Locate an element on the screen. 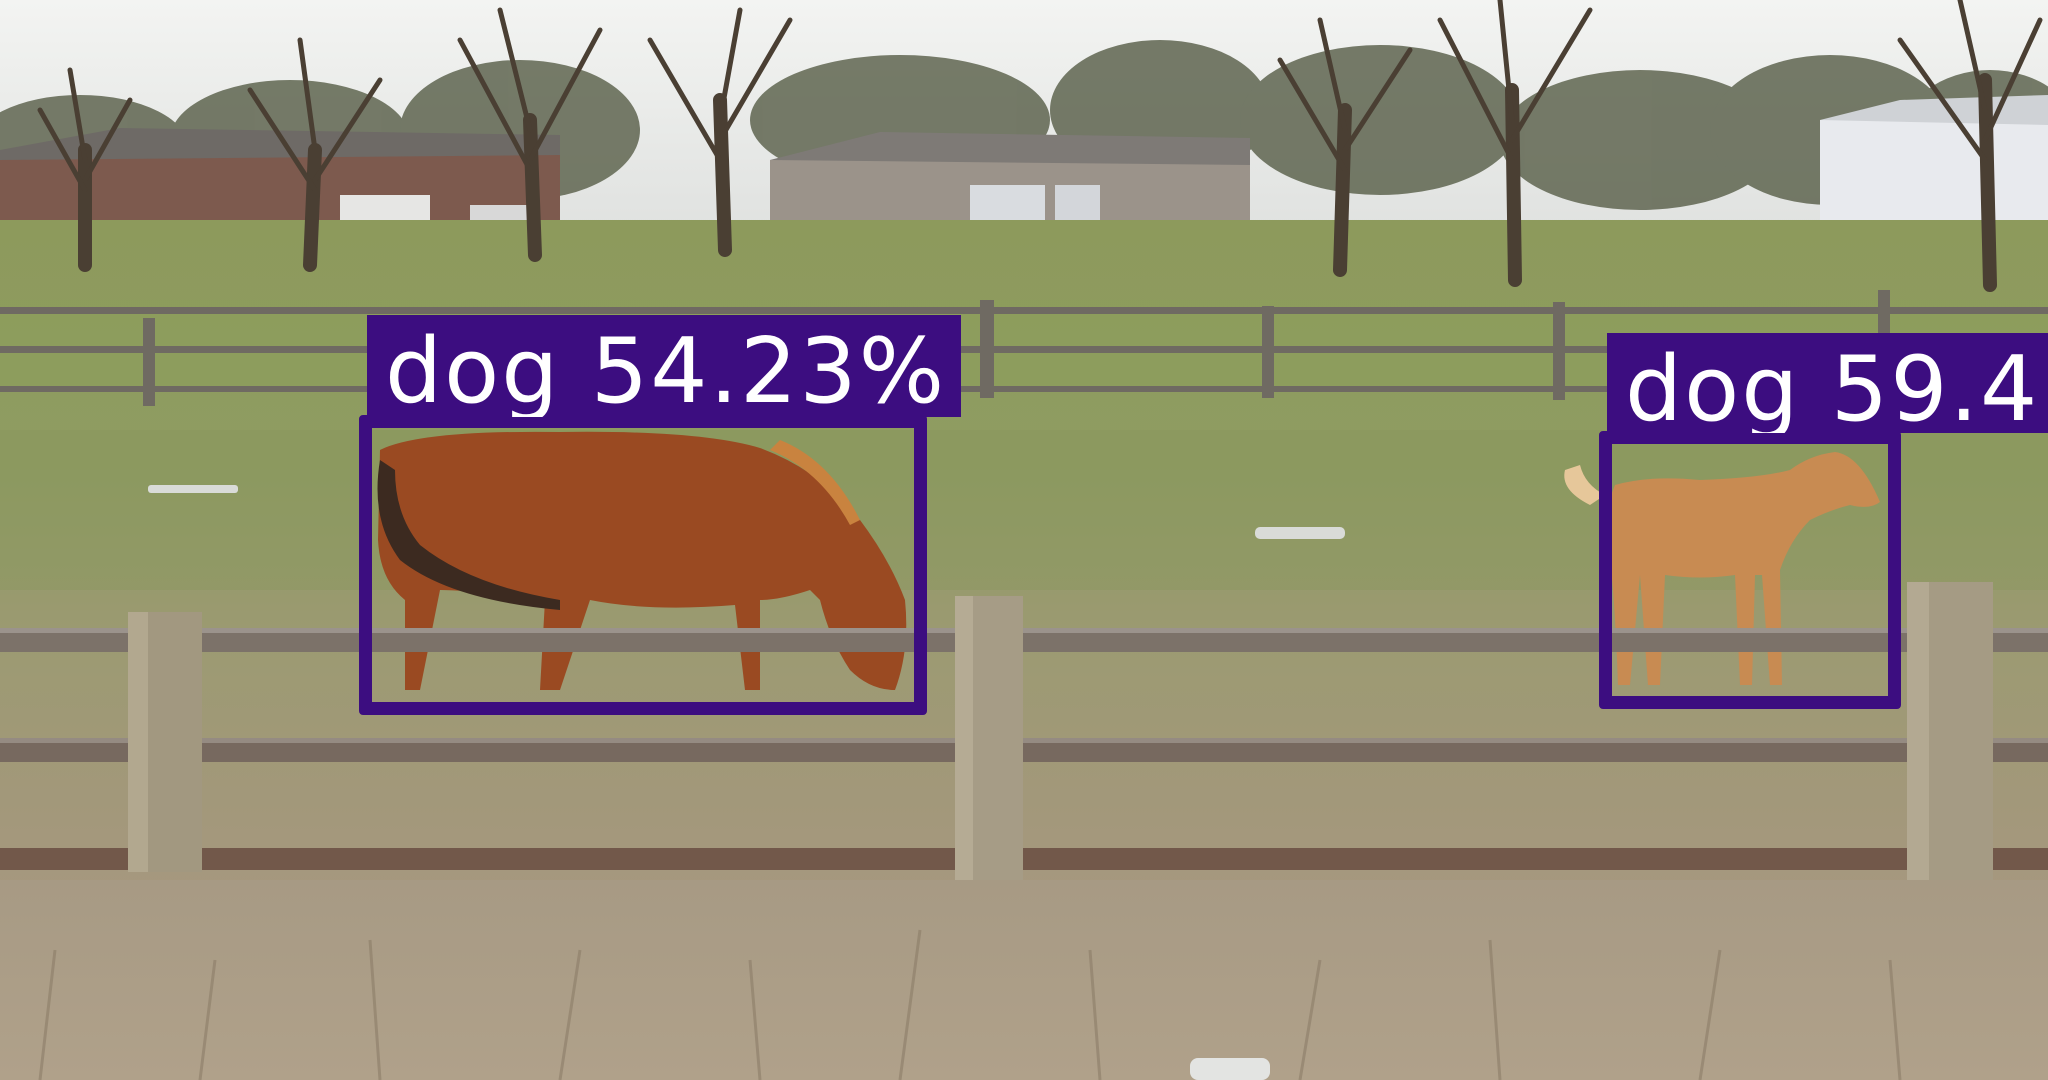  detection-label-dog: dog 54.23% is located at coordinates (664, 366).